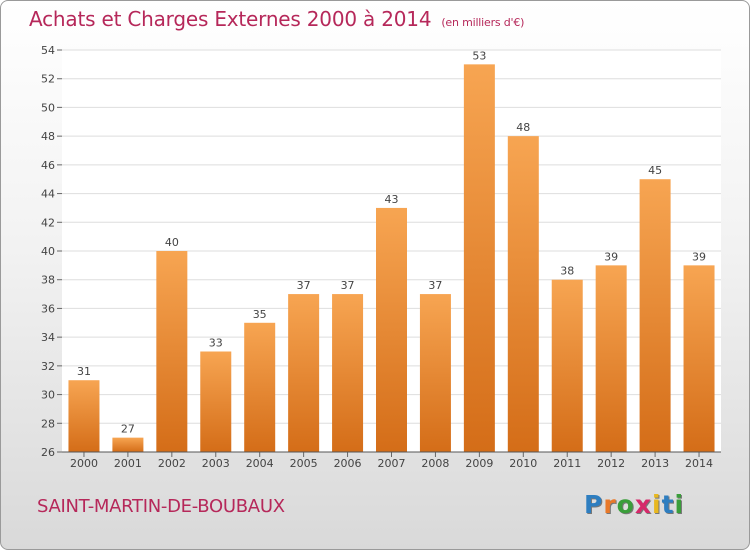  I want to click on y-tick-label: 48, so click(48, 136).